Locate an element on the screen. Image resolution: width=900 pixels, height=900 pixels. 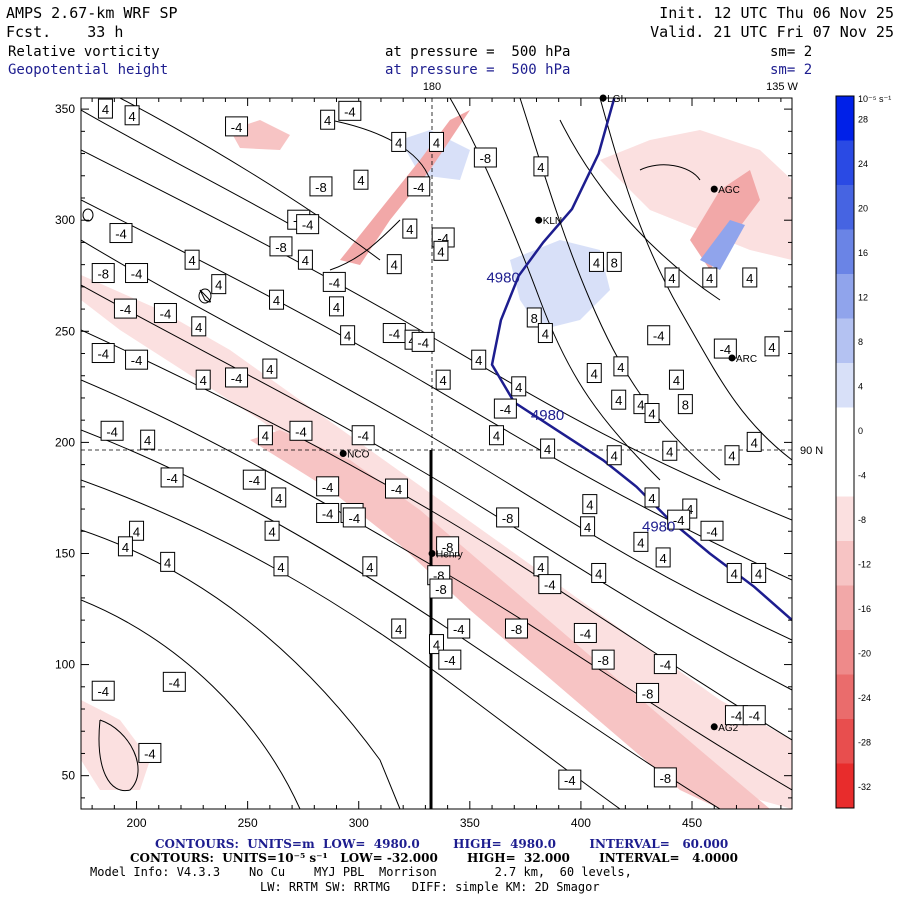
y-tick-label: 200 is located at coordinates (65, 442).